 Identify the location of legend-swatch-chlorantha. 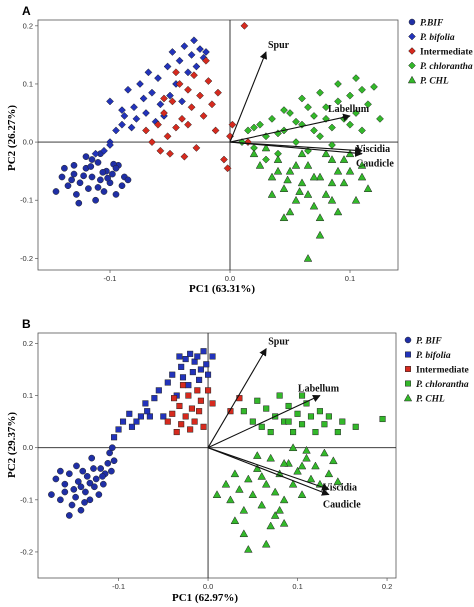
(412, 65).